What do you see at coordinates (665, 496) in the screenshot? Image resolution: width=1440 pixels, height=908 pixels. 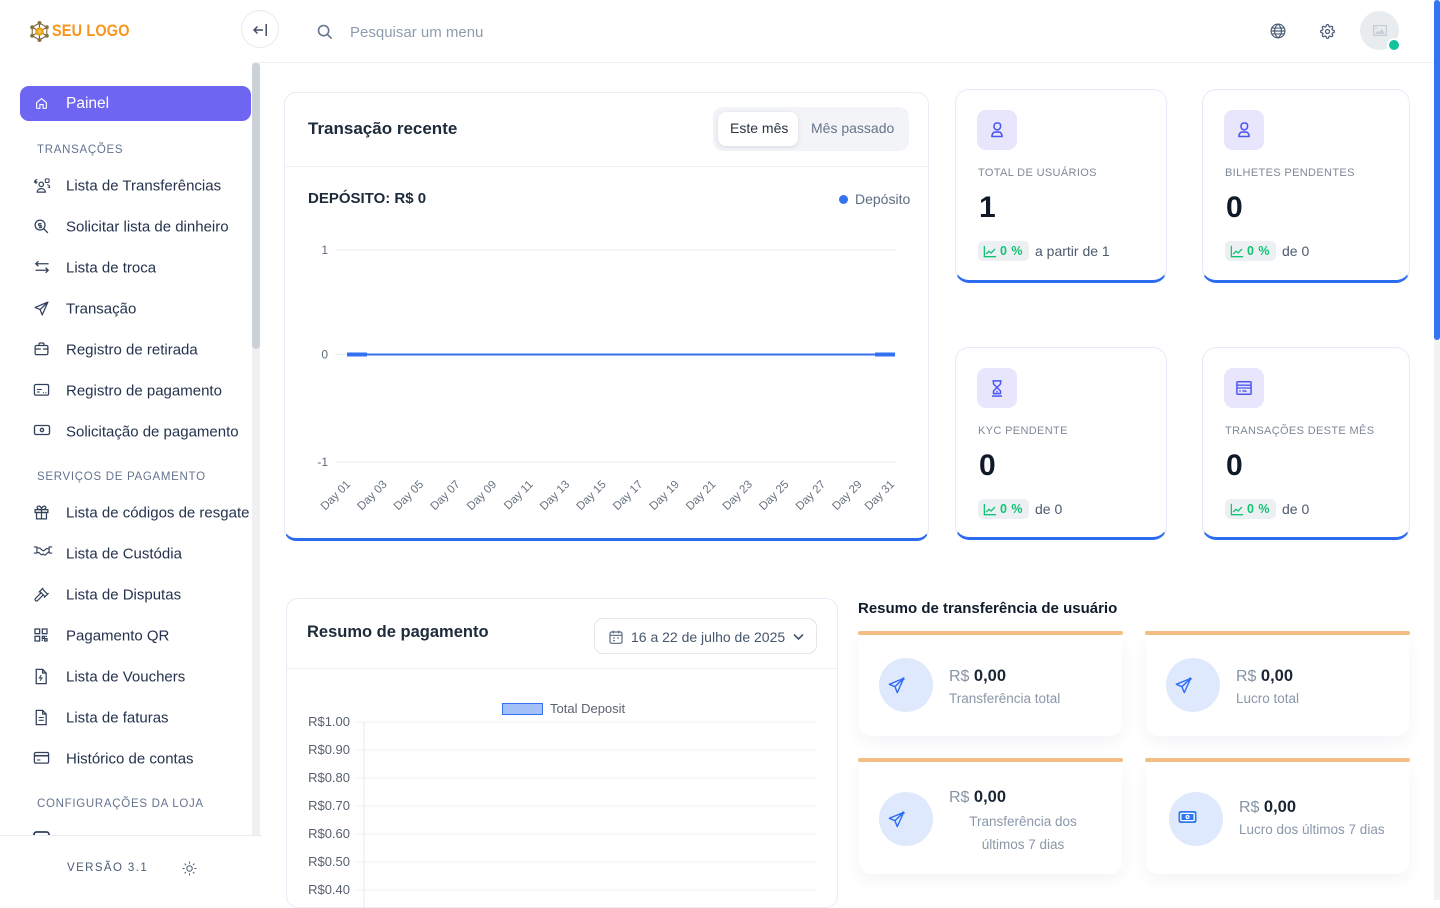 I see `svg-text: Day 19` at bounding box center [665, 496].